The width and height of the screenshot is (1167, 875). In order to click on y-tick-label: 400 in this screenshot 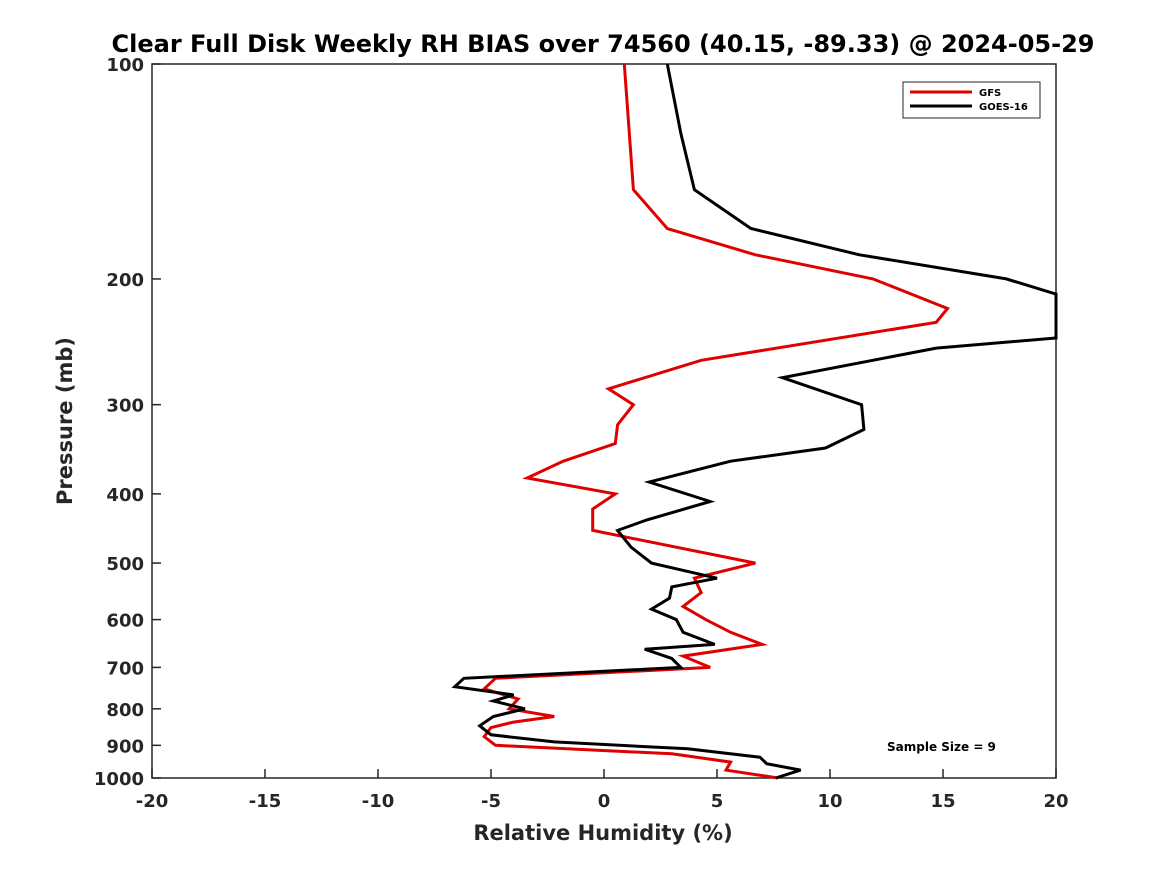, I will do `click(125, 495)`.